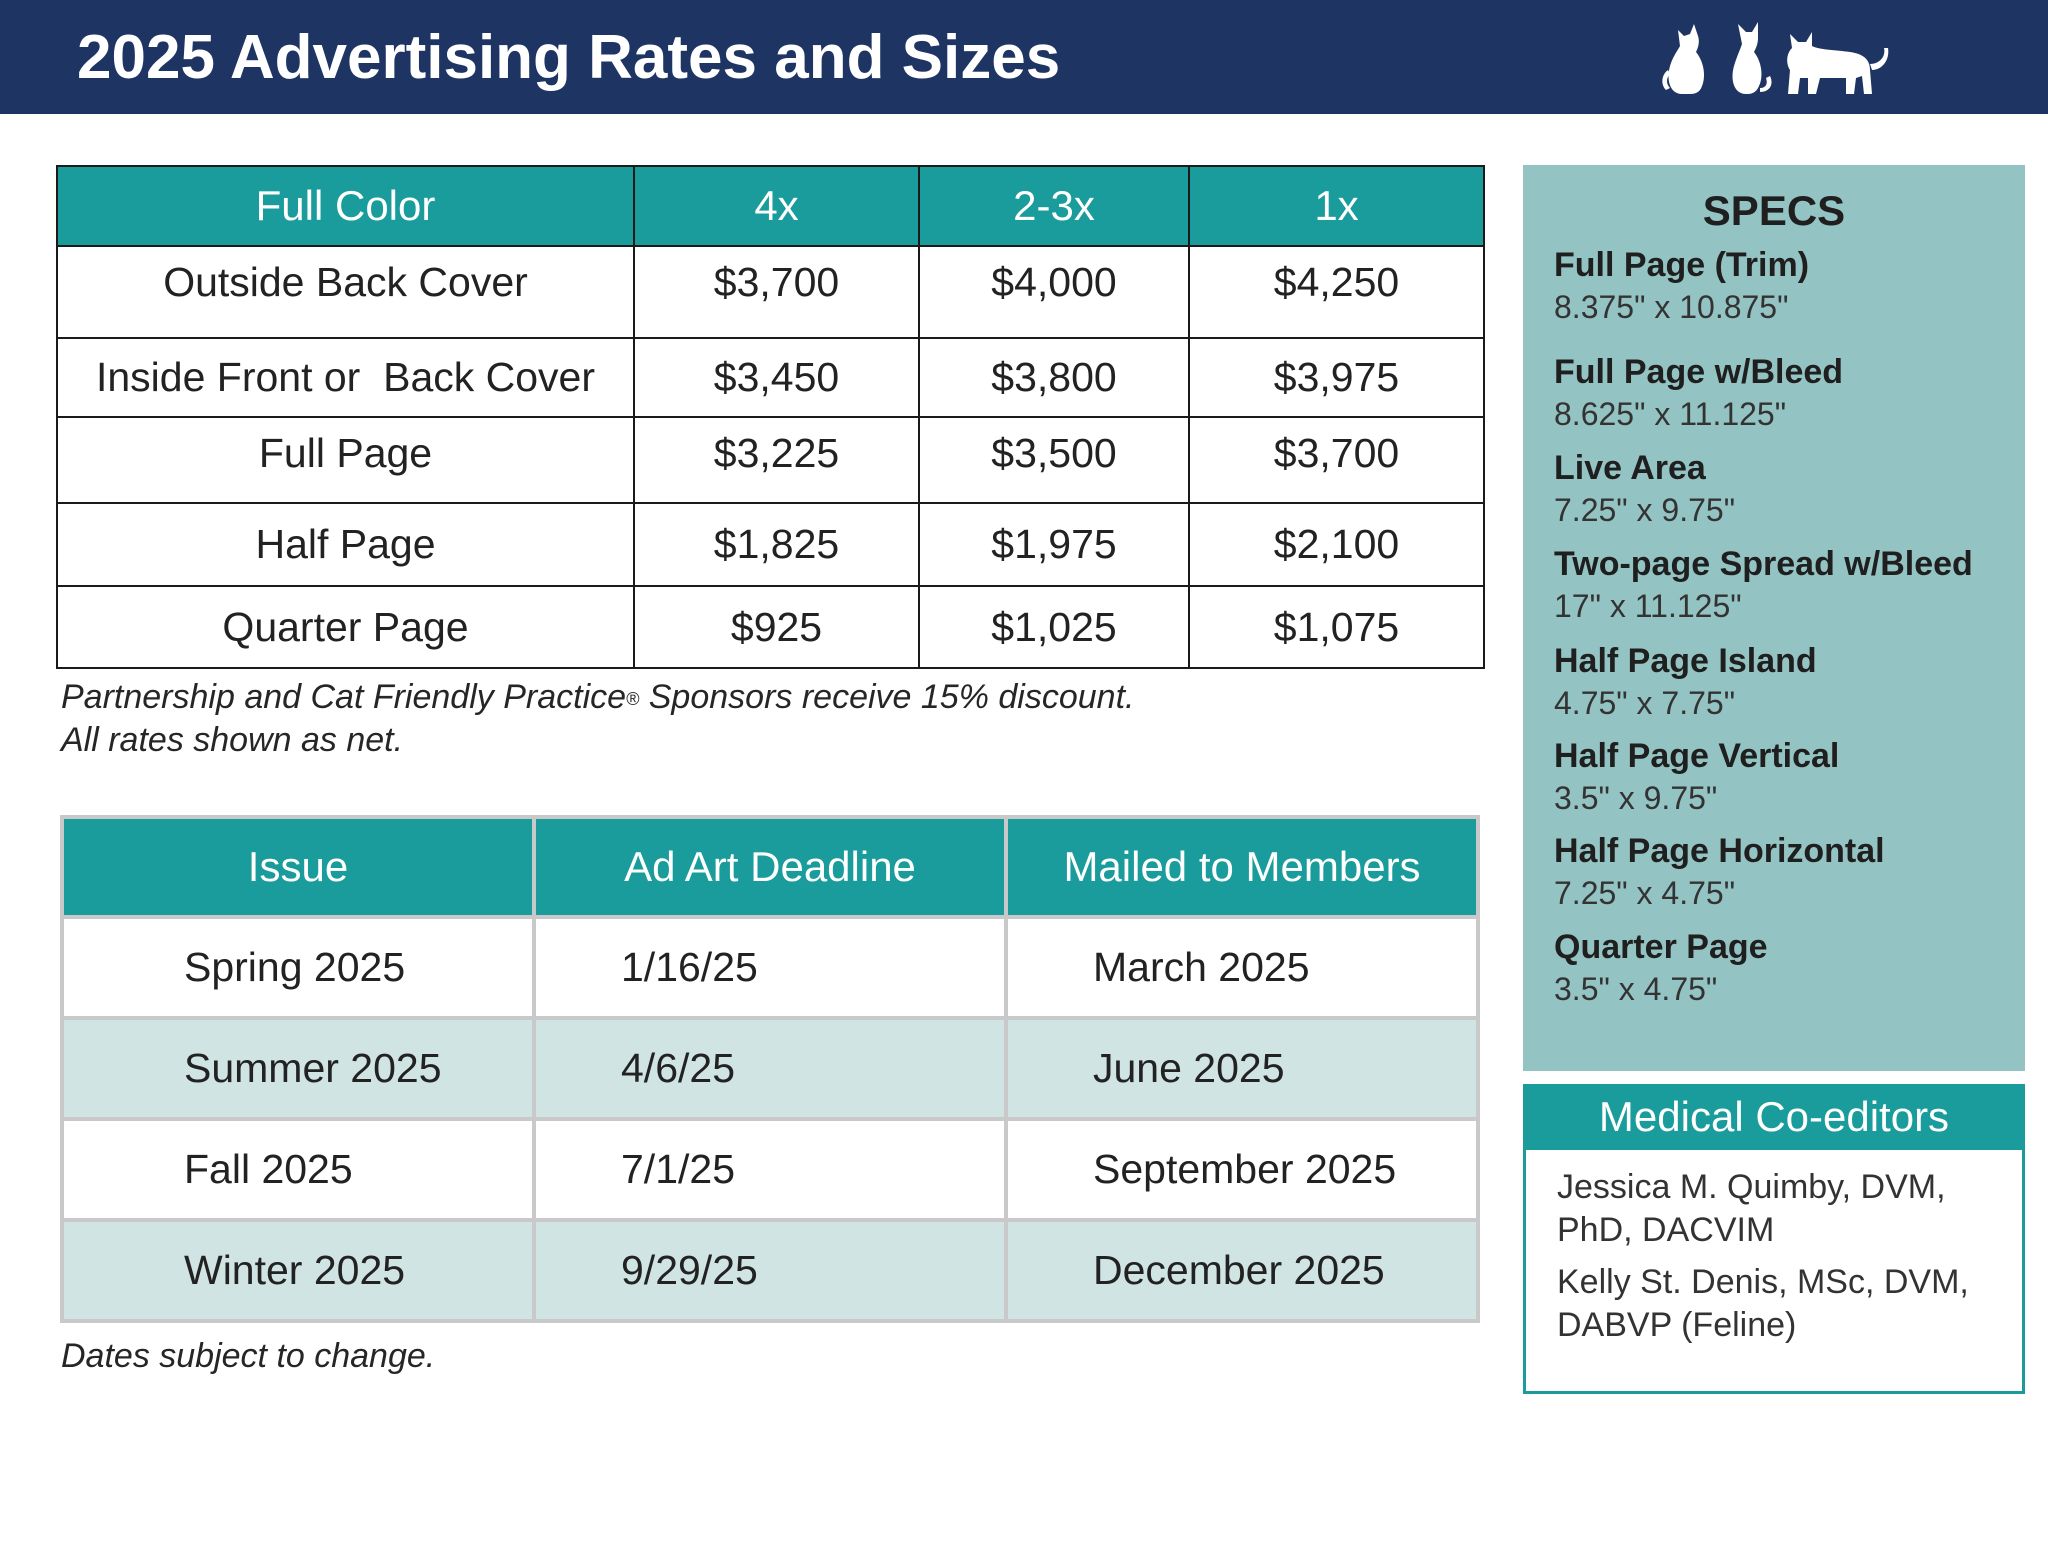 The height and width of the screenshot is (1547, 2048). Describe the element at coordinates (887, 697) in the screenshot. I see `discount-note-text-end: Sponsors receive 15% discount.` at that location.